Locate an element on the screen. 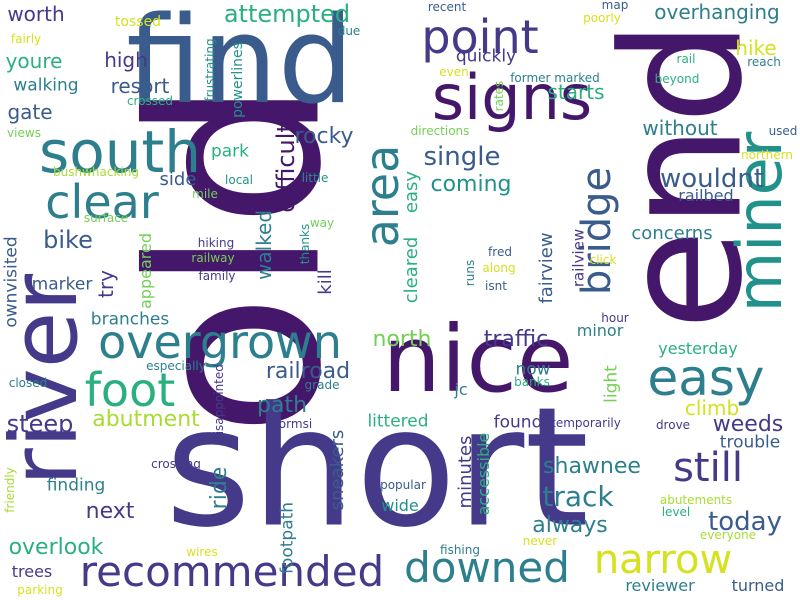  cloud-word: found is located at coordinates (518, 422).